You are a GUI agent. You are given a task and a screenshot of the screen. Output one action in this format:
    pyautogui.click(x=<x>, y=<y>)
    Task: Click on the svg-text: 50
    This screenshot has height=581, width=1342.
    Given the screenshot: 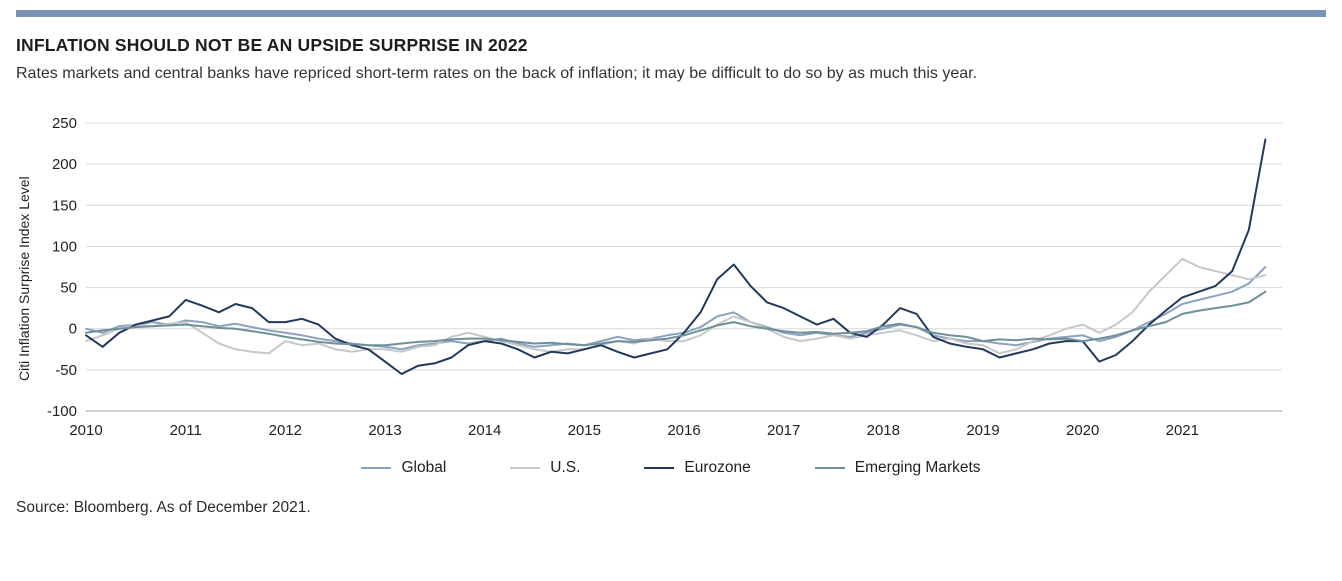 What is the action you would take?
    pyautogui.click(x=68, y=288)
    